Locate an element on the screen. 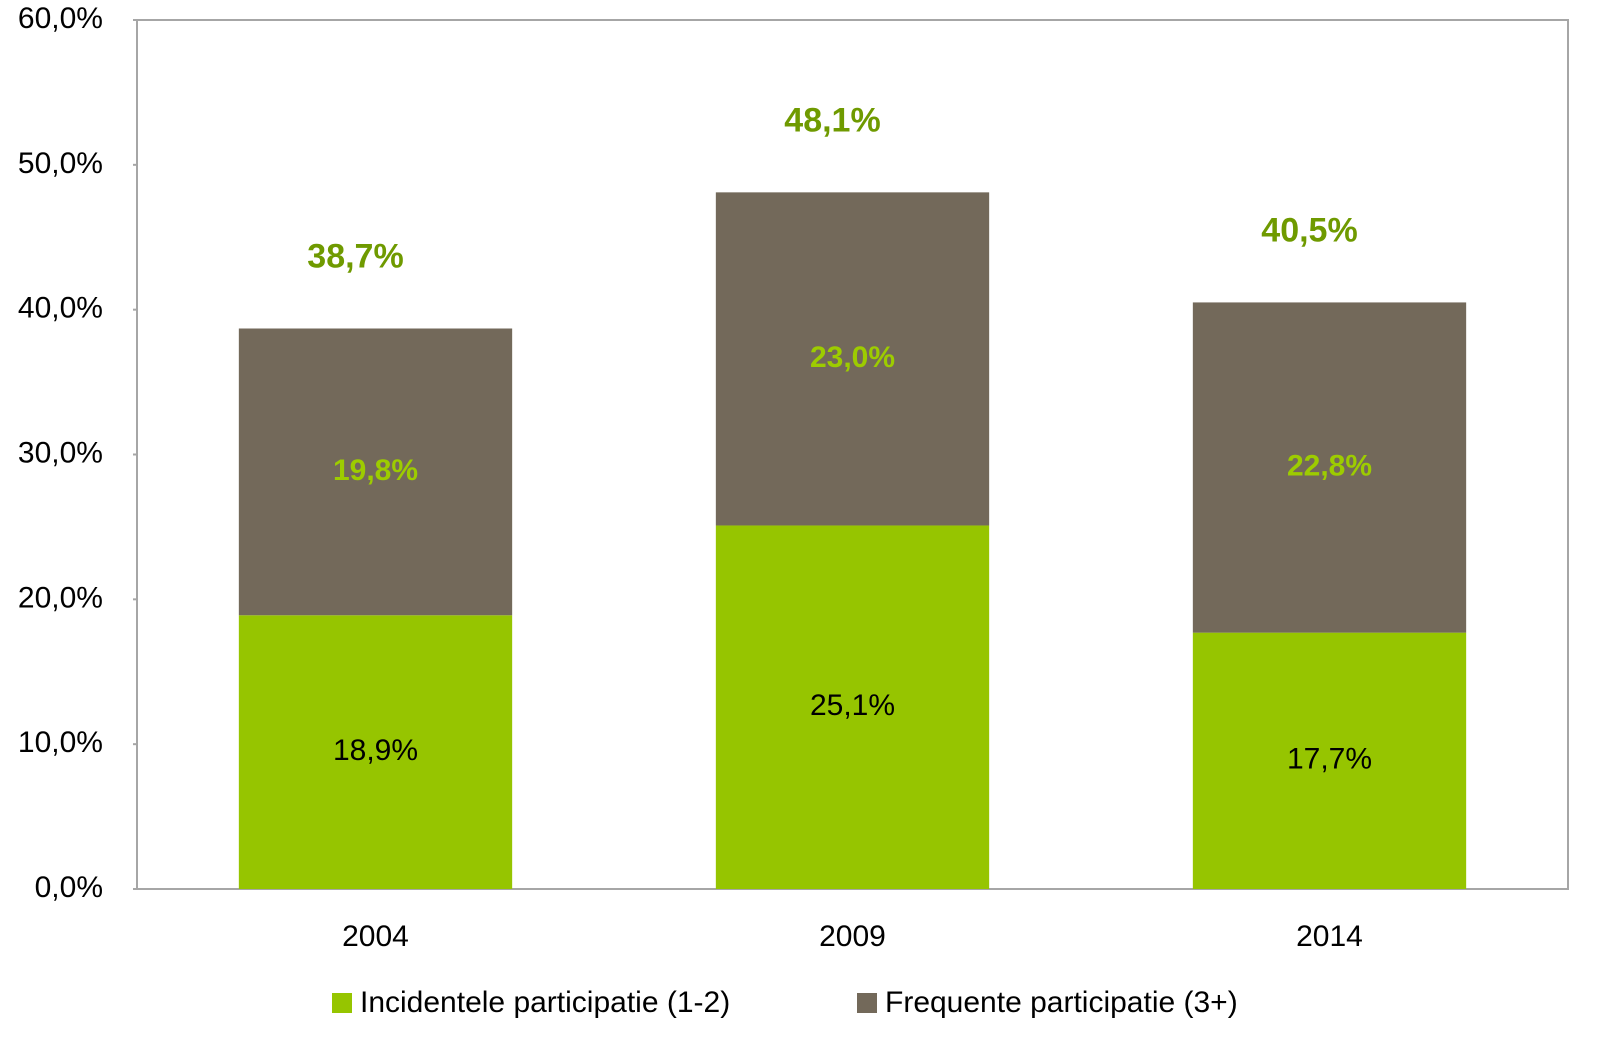 The image size is (1604, 1046). x-tick-label: 2009 is located at coordinates (852, 936).